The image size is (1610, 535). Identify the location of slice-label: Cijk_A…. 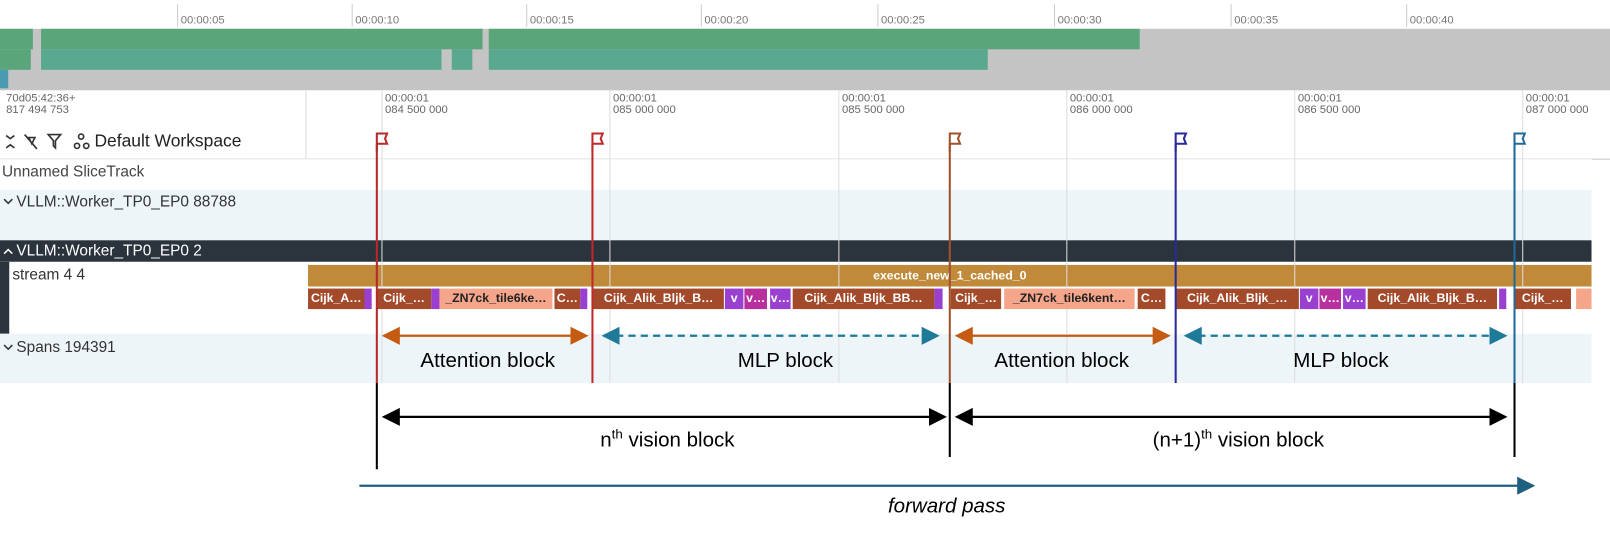
(336, 298).